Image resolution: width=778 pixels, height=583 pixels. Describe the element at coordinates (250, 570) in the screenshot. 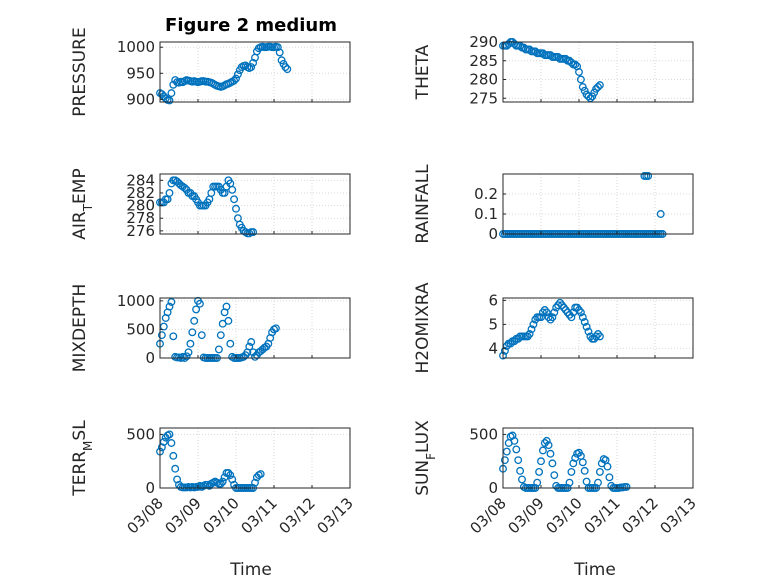

I see `x-axis-label-left: Time` at that location.